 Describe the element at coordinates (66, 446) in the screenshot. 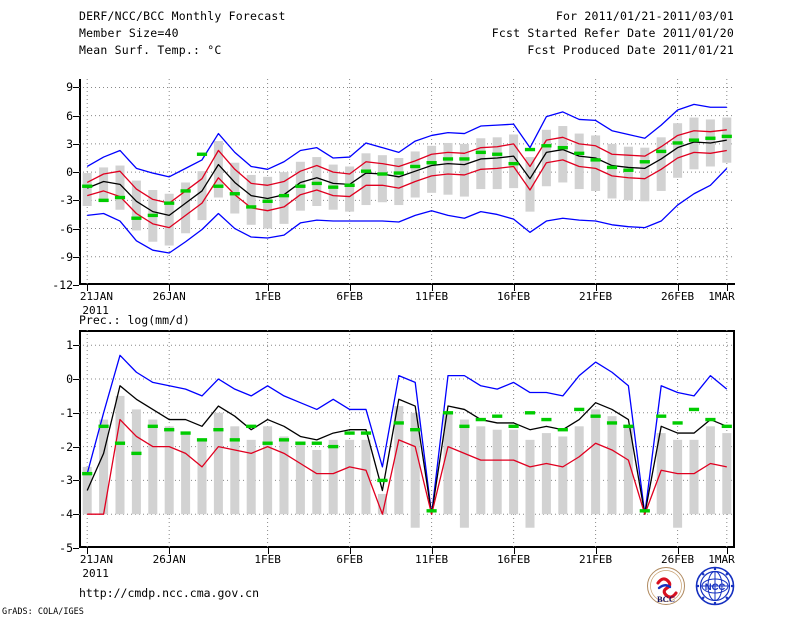

I see `y-tick-label: -2` at that location.